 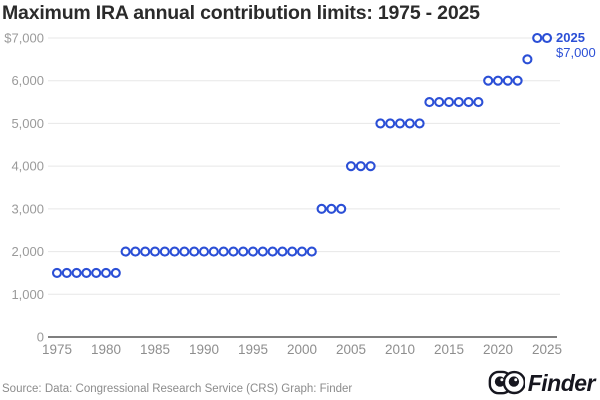 I want to click on data-point-2017, so click(x=468, y=102).